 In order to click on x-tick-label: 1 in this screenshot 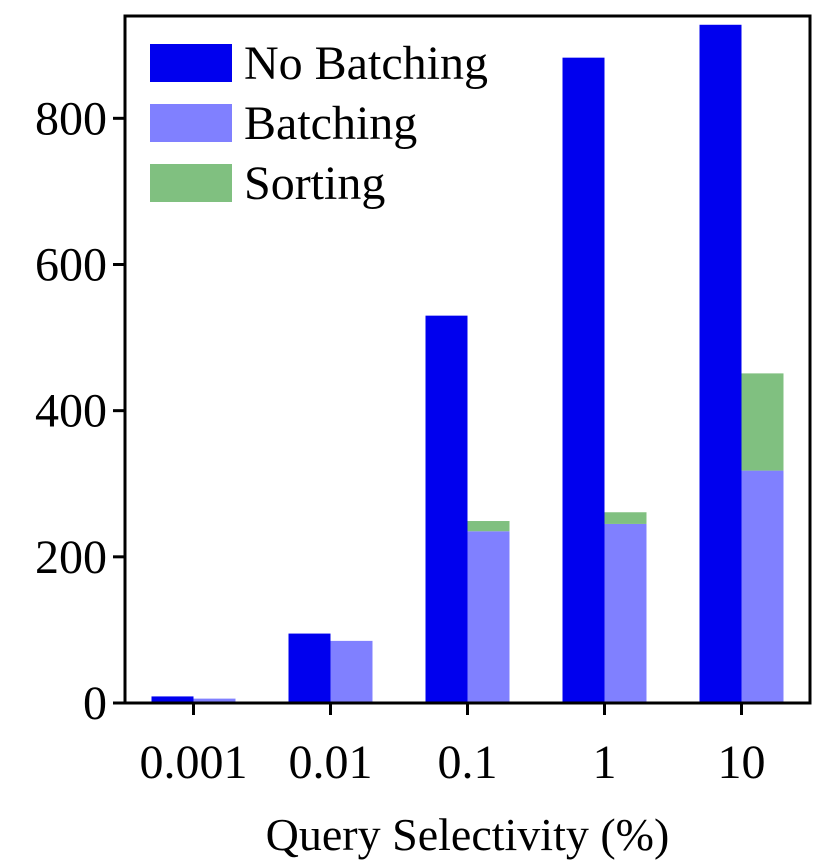, I will do `click(605, 762)`.